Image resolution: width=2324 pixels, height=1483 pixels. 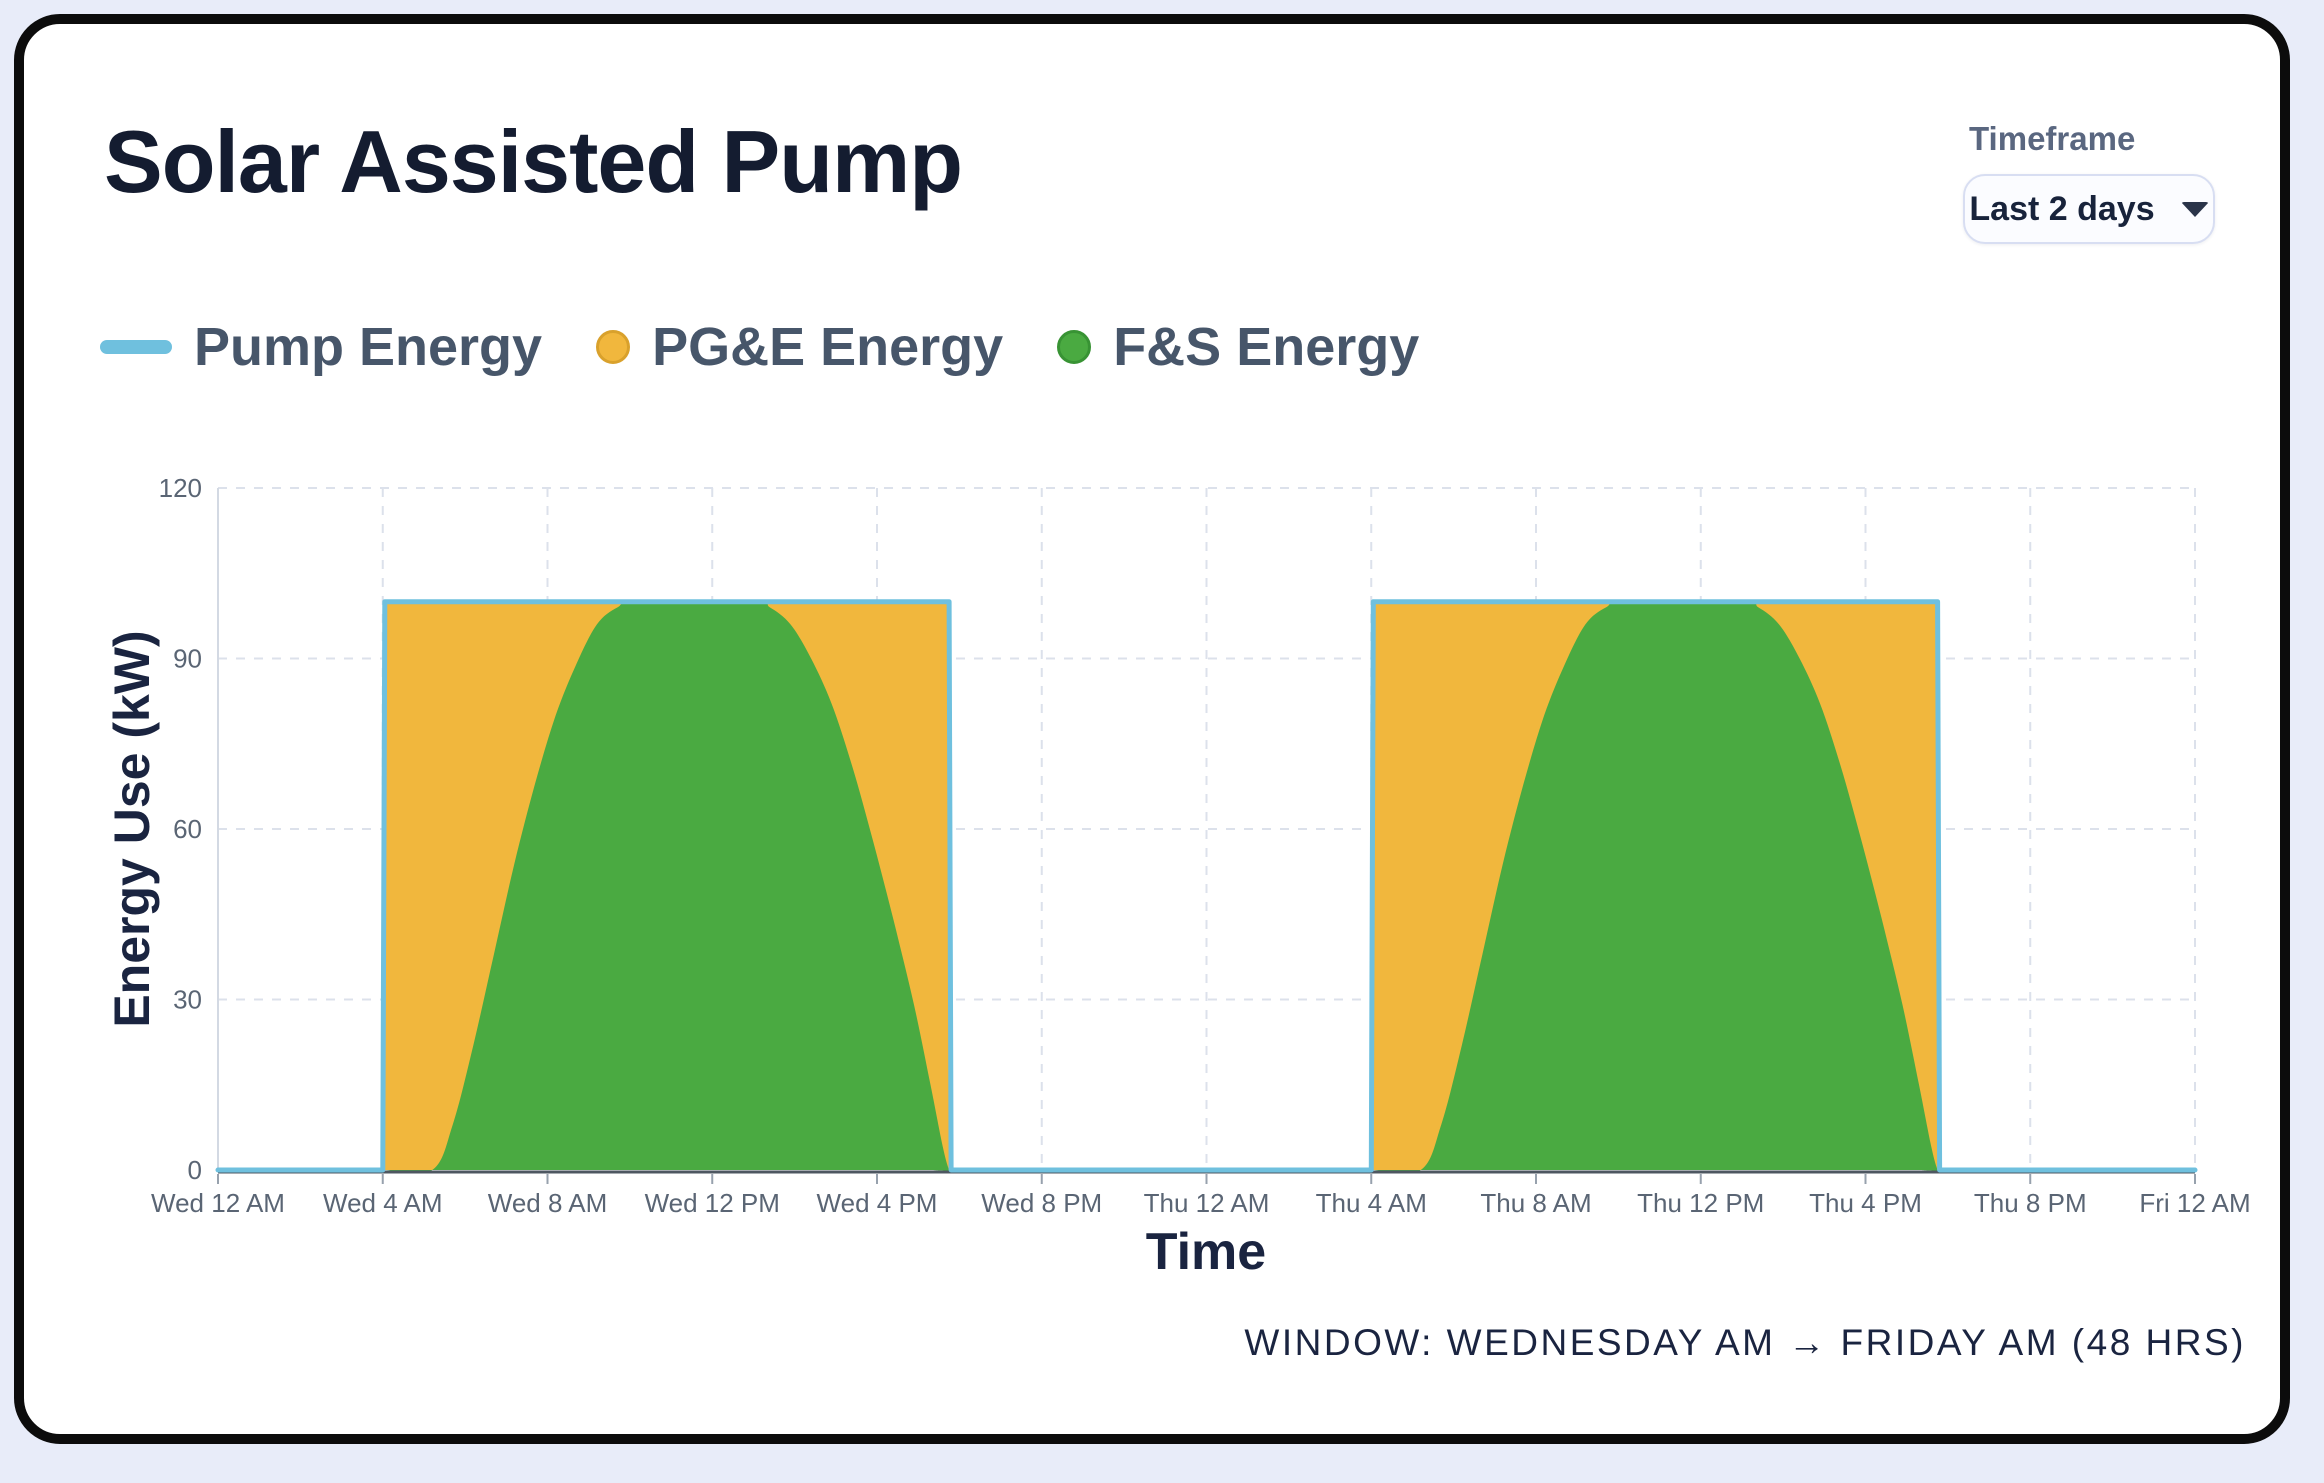 I want to click on page-title: Solar Assisted Pump, so click(x=533, y=161).